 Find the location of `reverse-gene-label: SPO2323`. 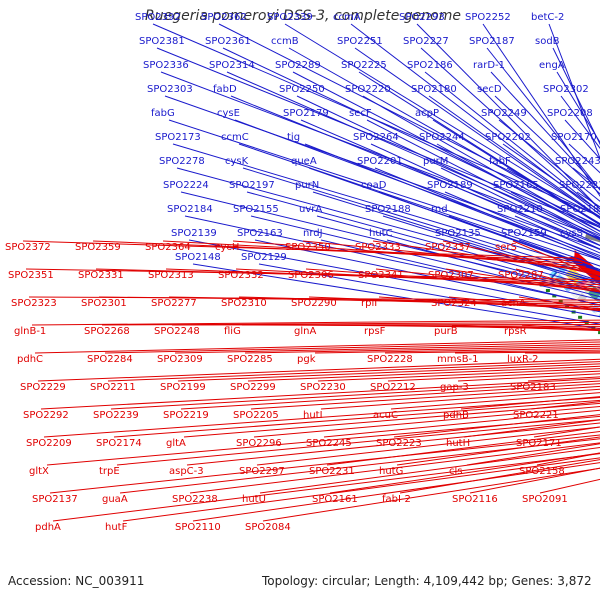

reverse-gene-label: SPO2323 is located at coordinates (34, 303).